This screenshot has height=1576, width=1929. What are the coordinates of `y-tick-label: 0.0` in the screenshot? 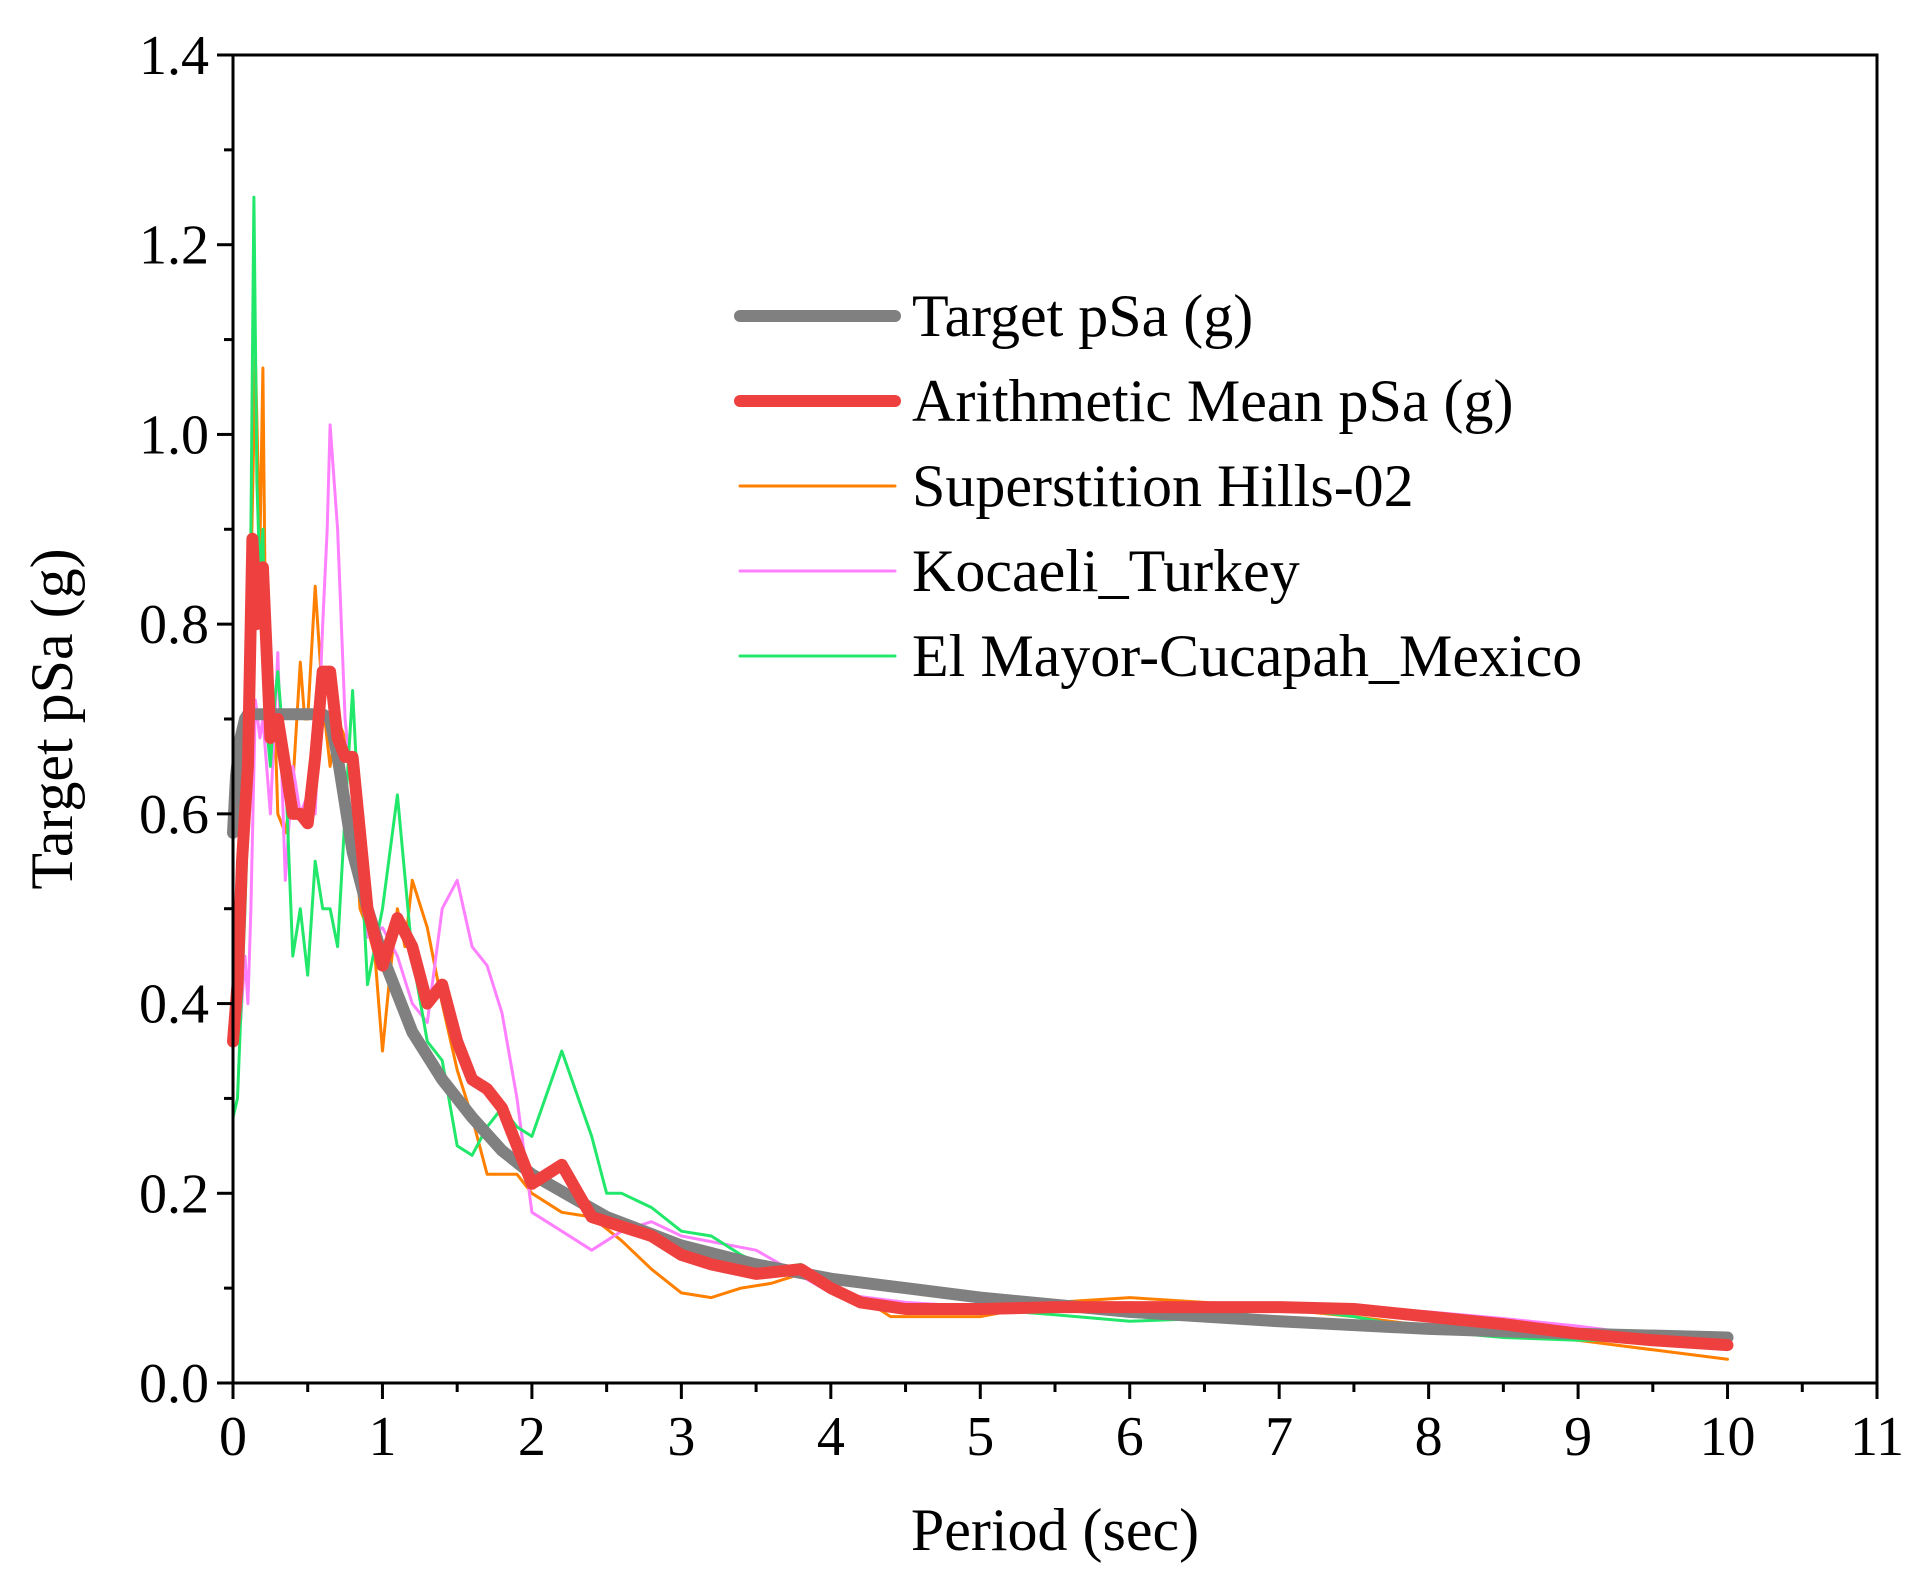 It's located at (174, 1384).